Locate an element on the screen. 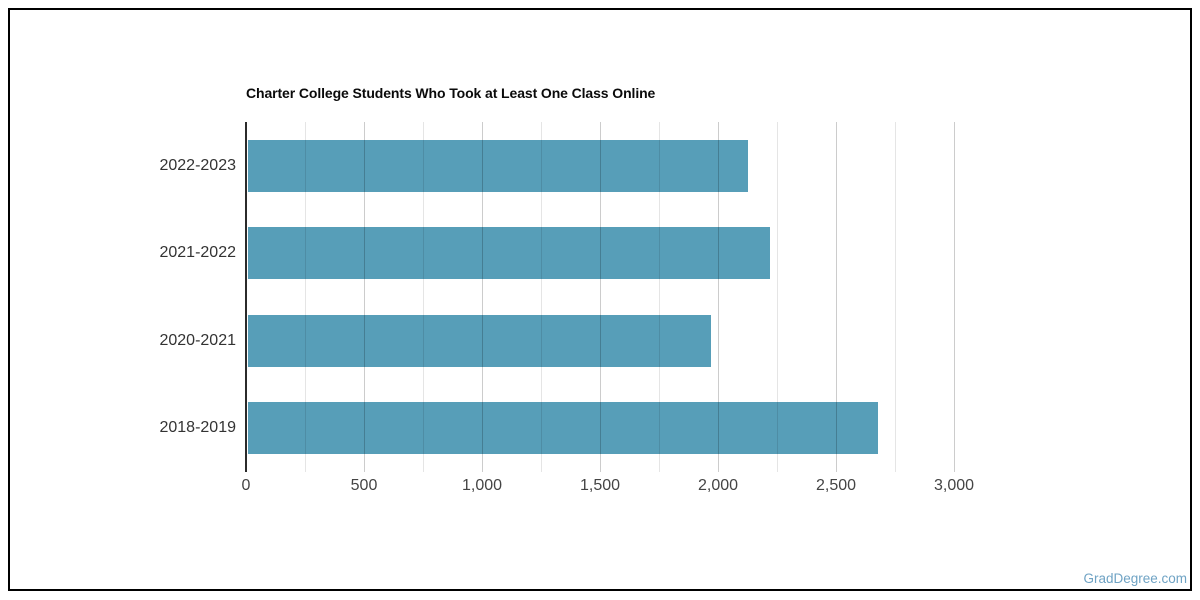 Image resolution: width=1200 pixels, height=600 pixels. y-tick-label: 2021-2022 is located at coordinates (197, 253).